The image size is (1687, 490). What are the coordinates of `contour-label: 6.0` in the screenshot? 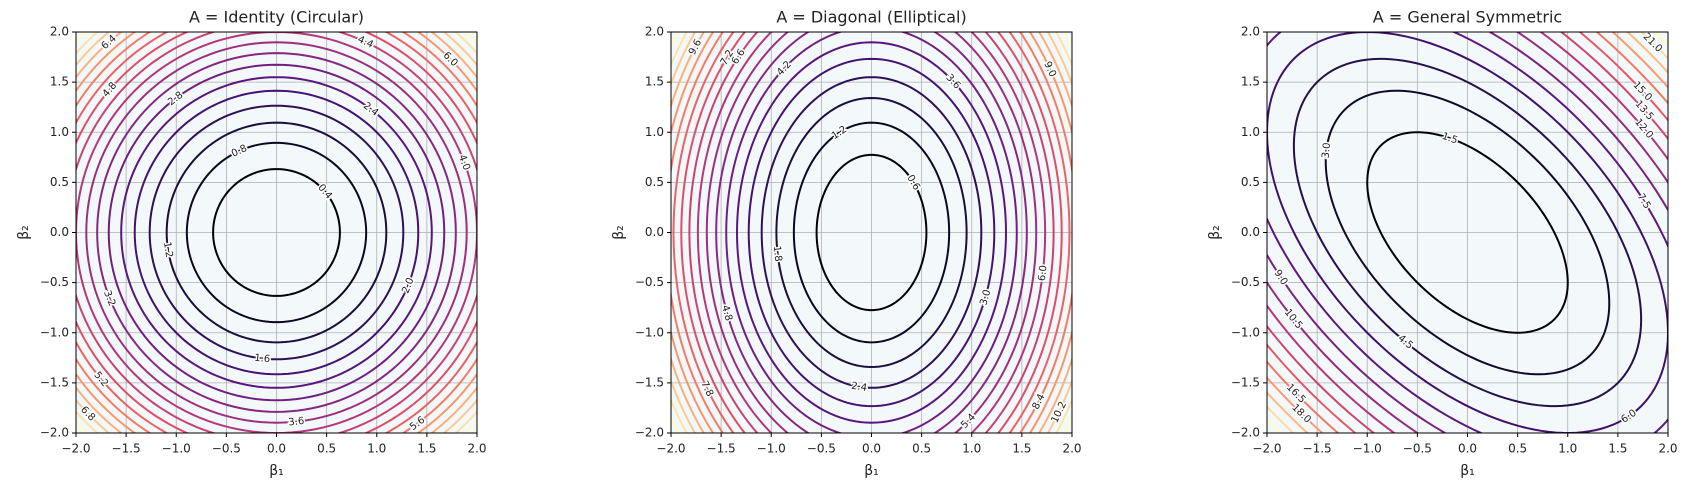 It's located at (1043, 273).